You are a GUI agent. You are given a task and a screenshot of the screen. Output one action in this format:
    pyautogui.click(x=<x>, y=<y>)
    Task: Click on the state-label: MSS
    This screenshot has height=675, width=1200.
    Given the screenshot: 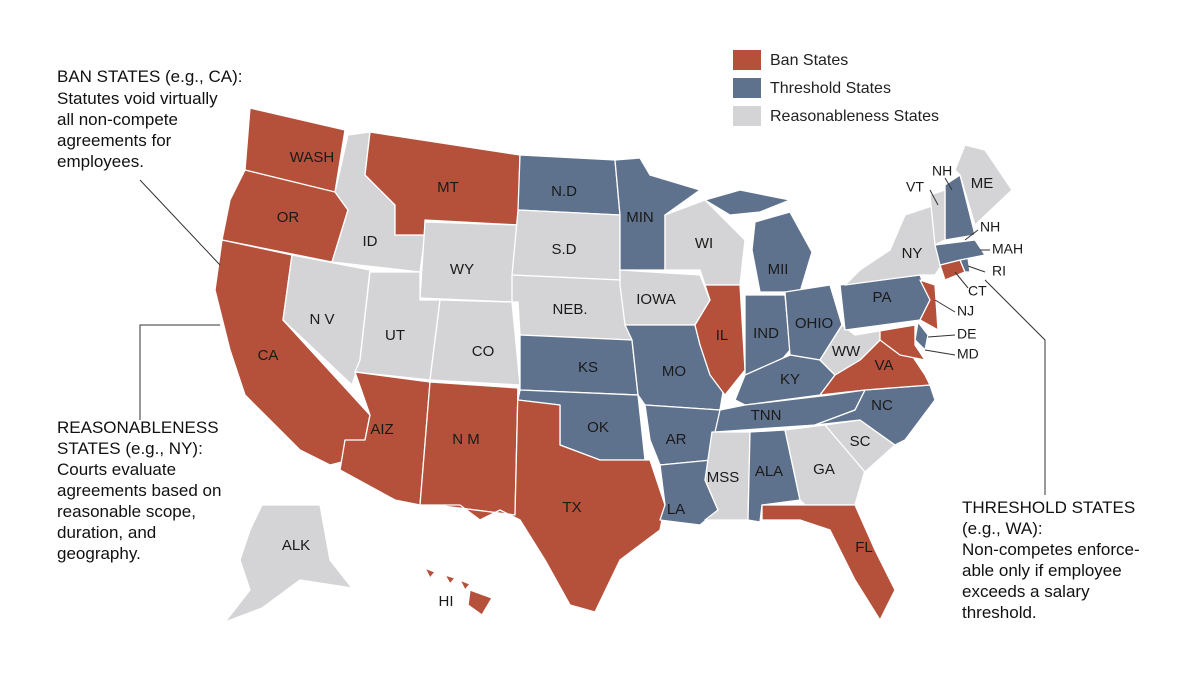 What is the action you would take?
    pyautogui.click(x=723, y=477)
    